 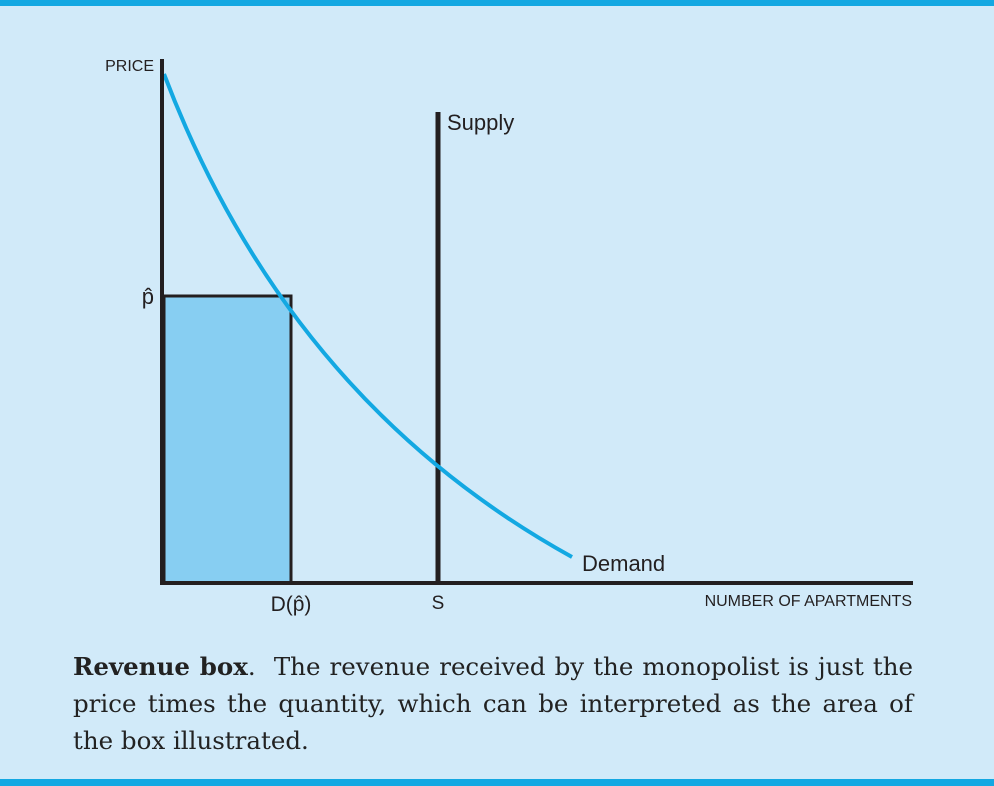 I want to click on price-tick-label: p̂, so click(x=148, y=296).